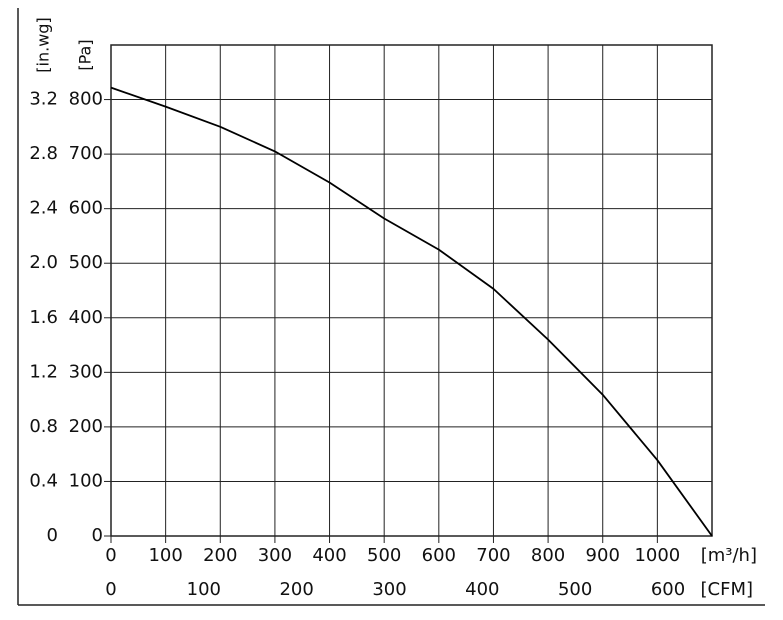  Describe the element at coordinates (329, 555) in the screenshot. I see `x-tick-label: 400` at that location.